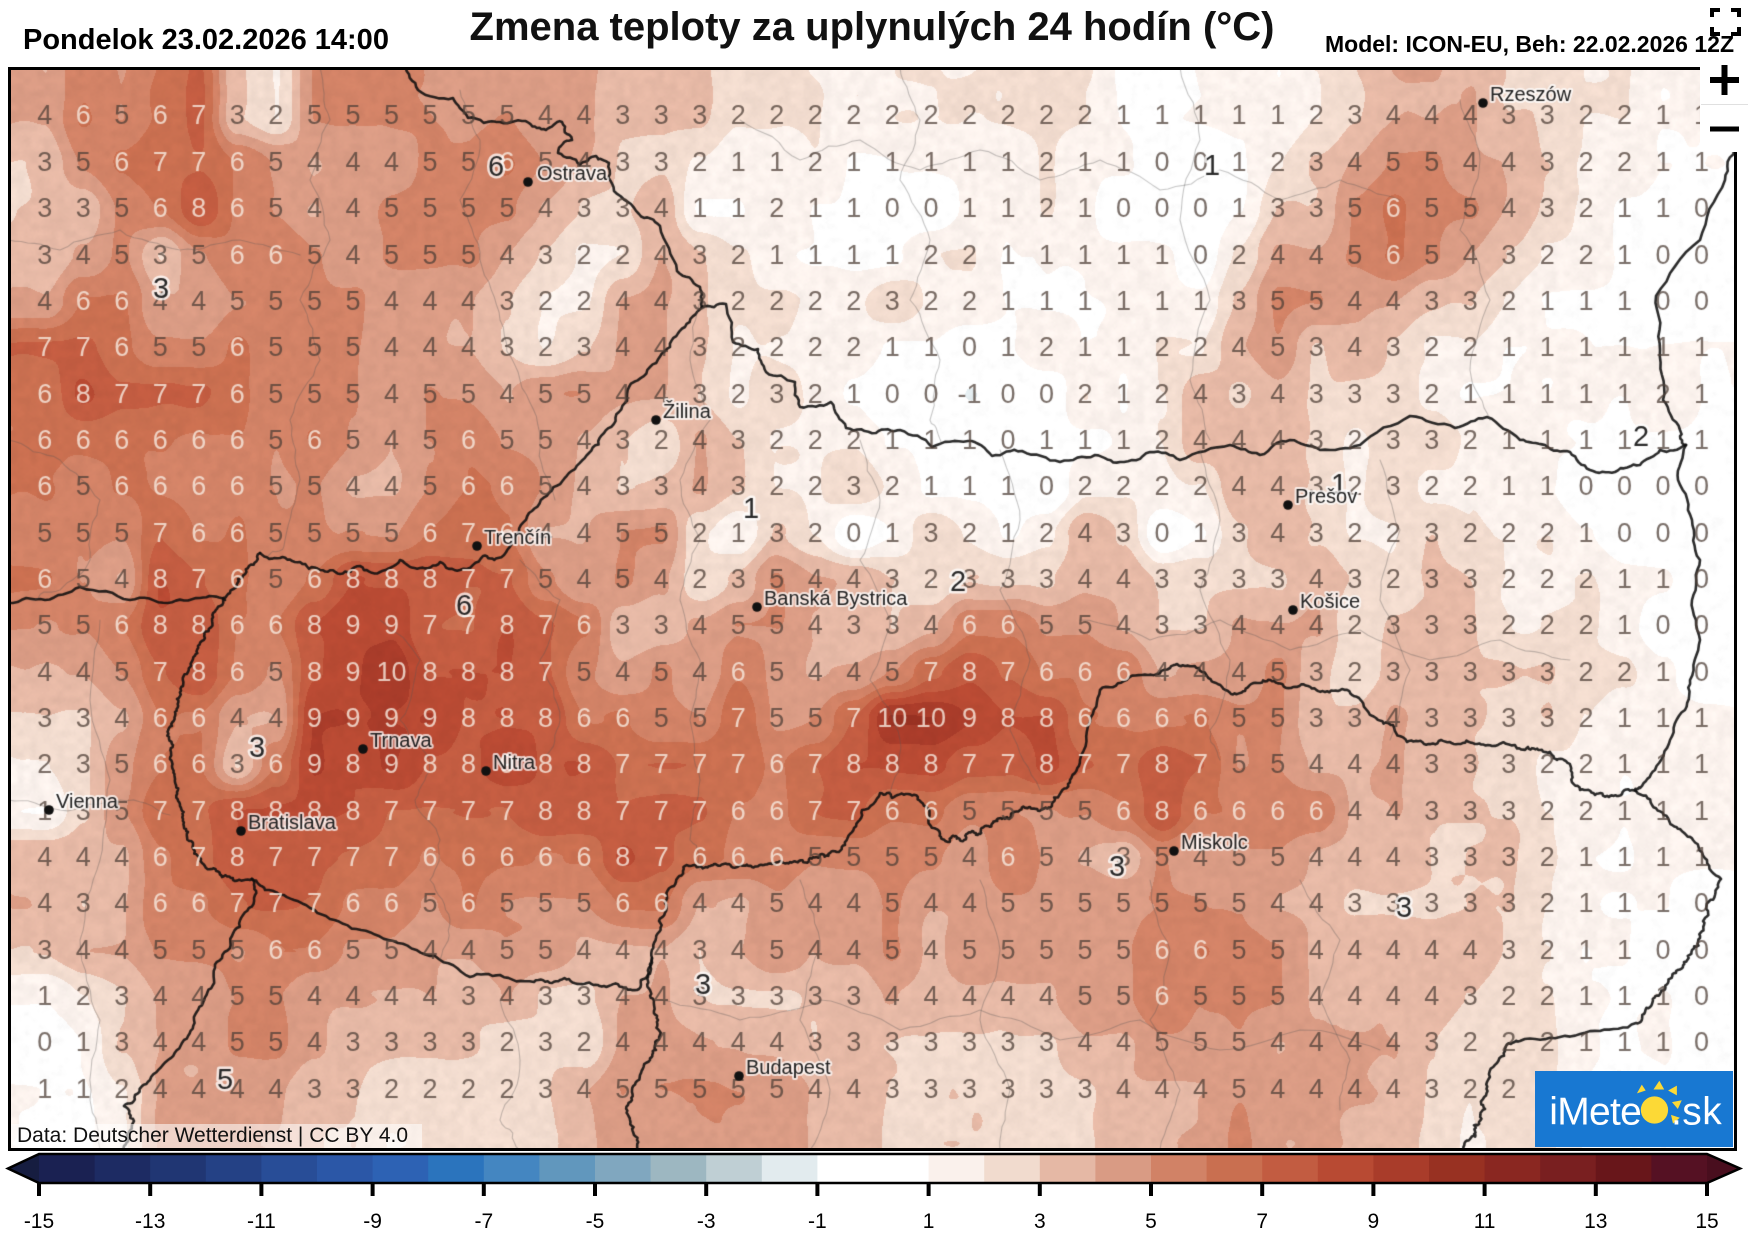 The image size is (1748, 1240). Describe the element at coordinates (372, 1221) in the screenshot. I see `svg-text: -9` at that location.